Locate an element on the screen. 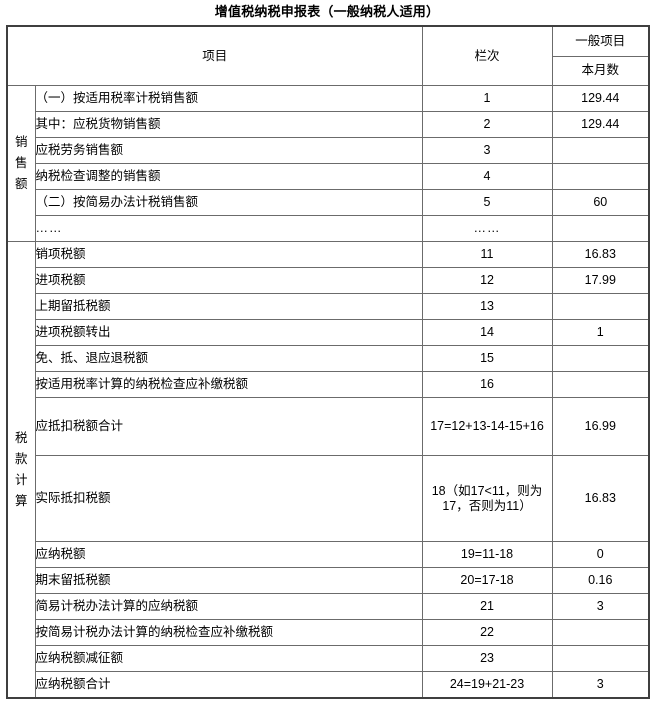 This screenshot has height=719, width=654. header-value-sub: 本月数 is located at coordinates (600, 71).